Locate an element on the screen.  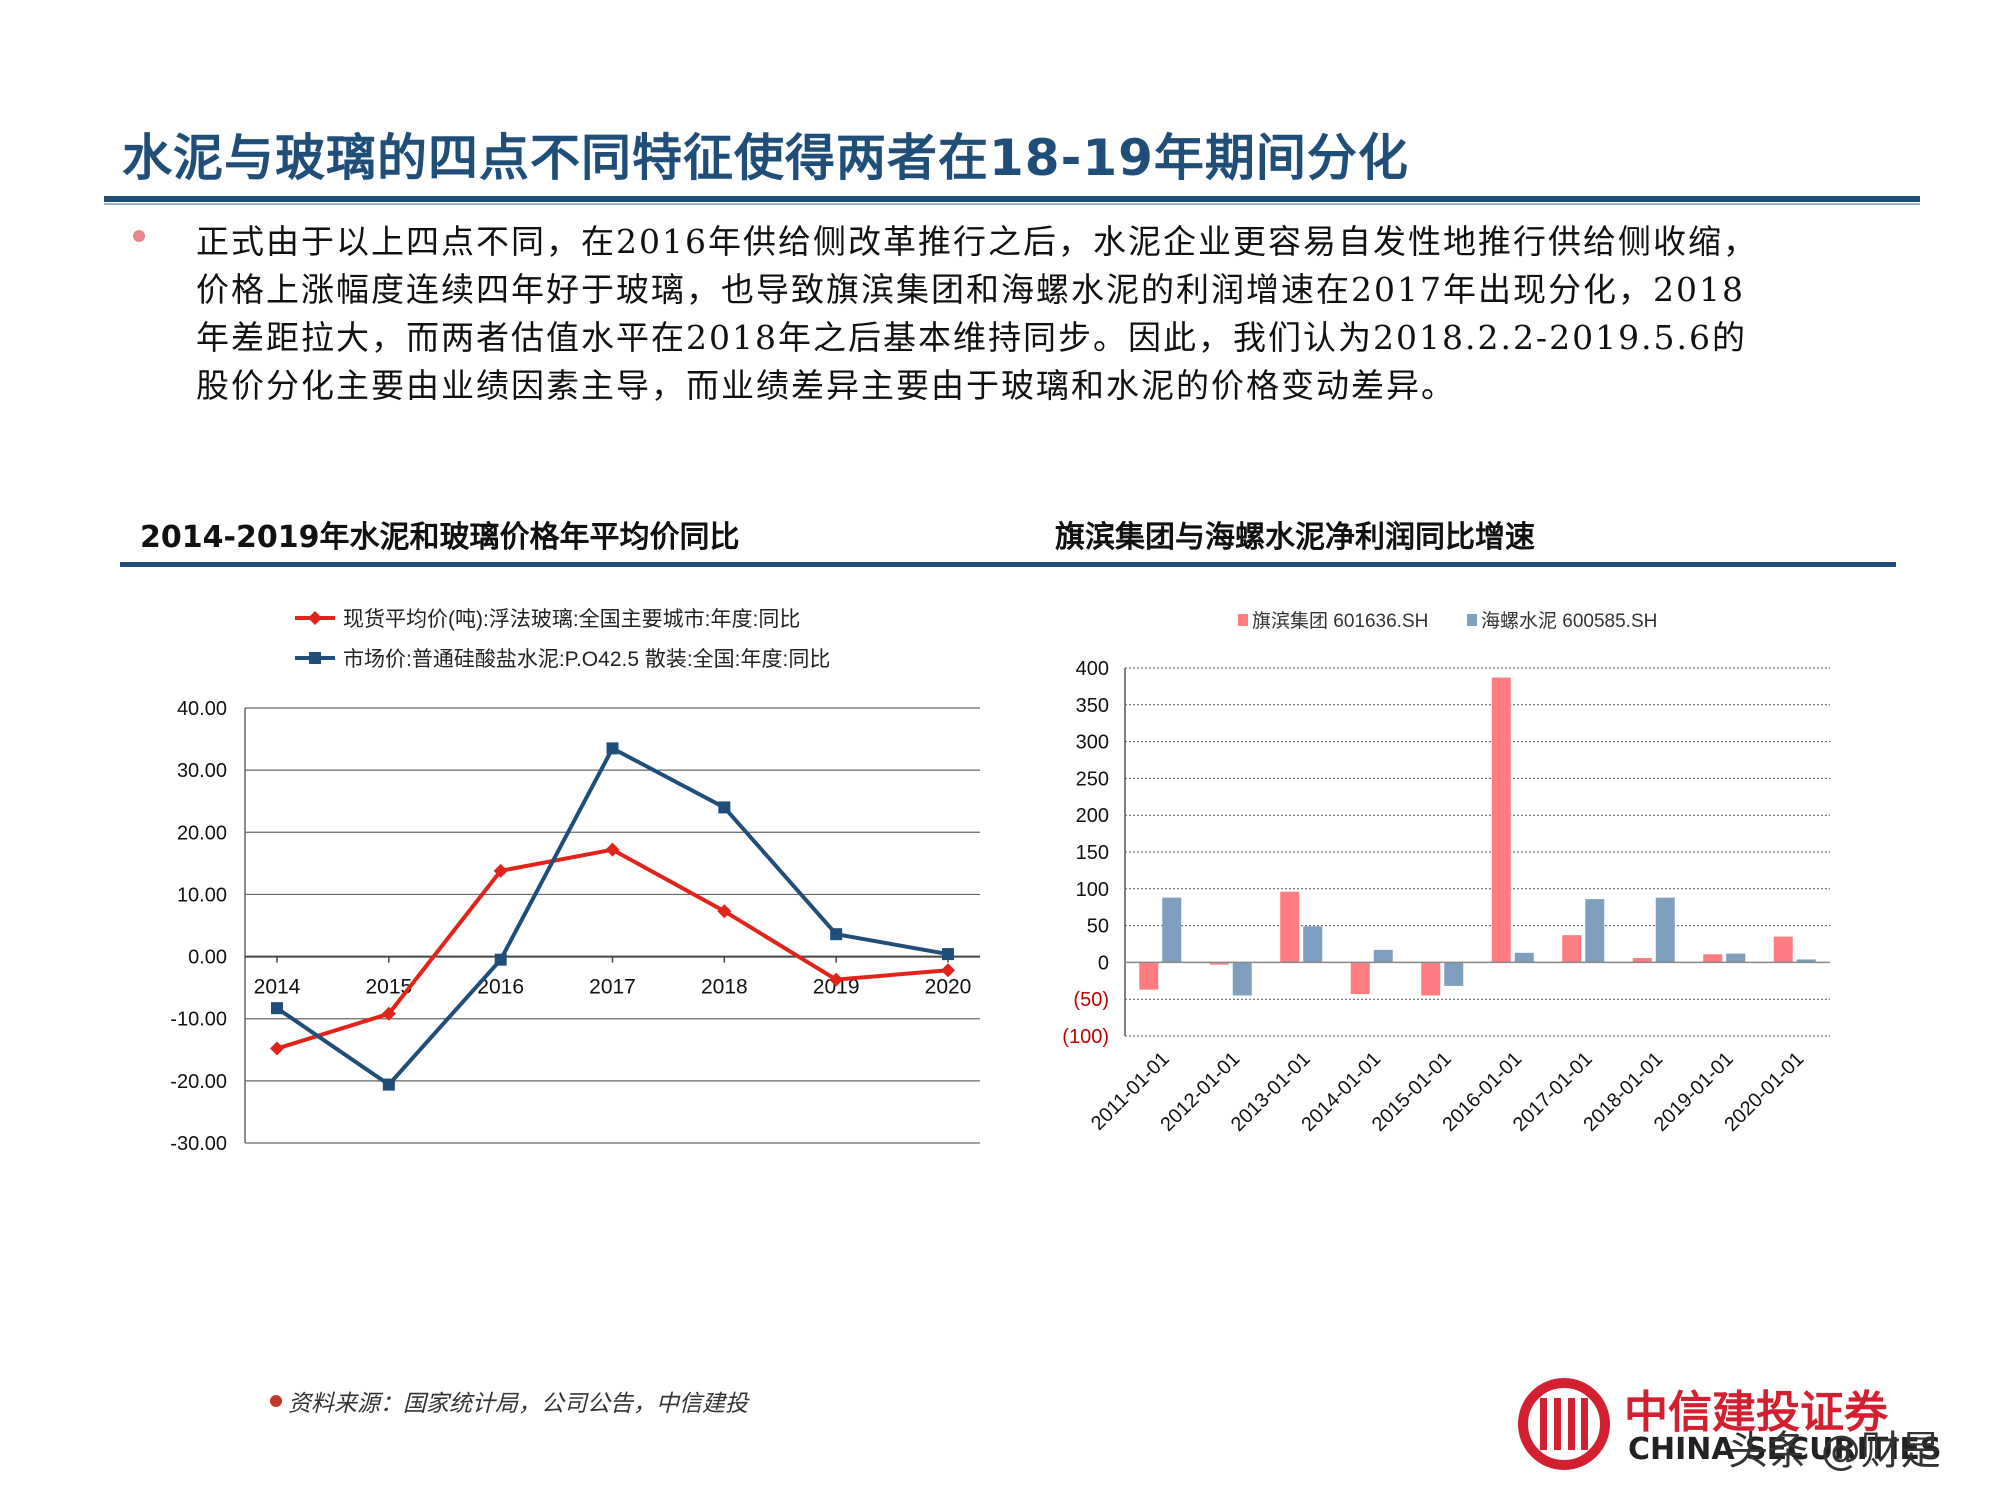
legend-label: 市场价:普通硅酸盐水泥:P.O42.5 散装:全国:年度:同比 is located at coordinates (586, 659).